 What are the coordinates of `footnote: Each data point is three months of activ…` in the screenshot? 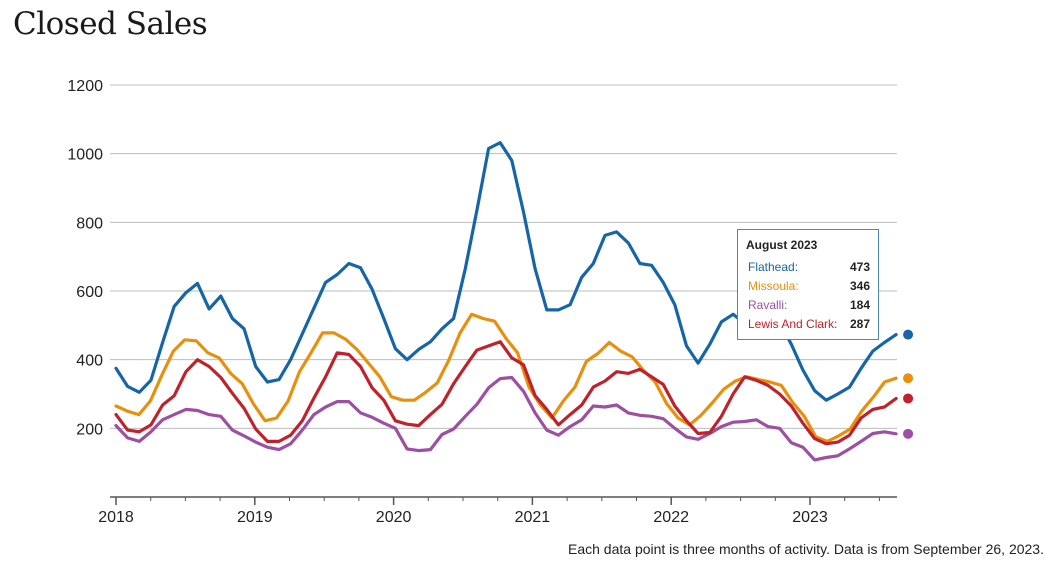 It's located at (806, 549).